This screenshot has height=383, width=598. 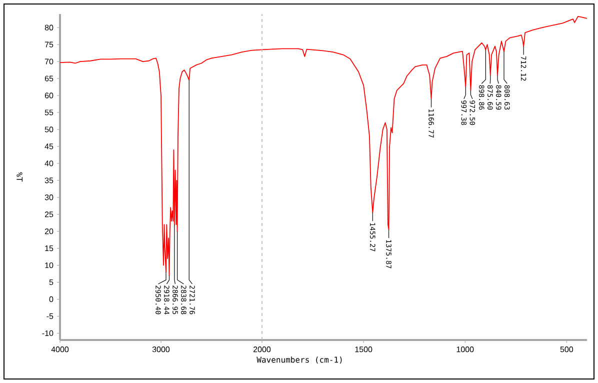 I want to click on y-tick-label: 45, so click(x=49, y=147).